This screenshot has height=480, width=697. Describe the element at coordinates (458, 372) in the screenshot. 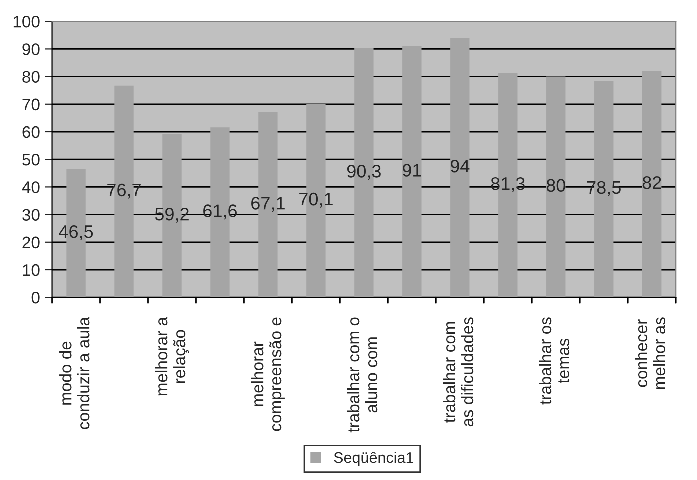

I see `x-tick-label: trabalhar com as dificuldades` at that location.